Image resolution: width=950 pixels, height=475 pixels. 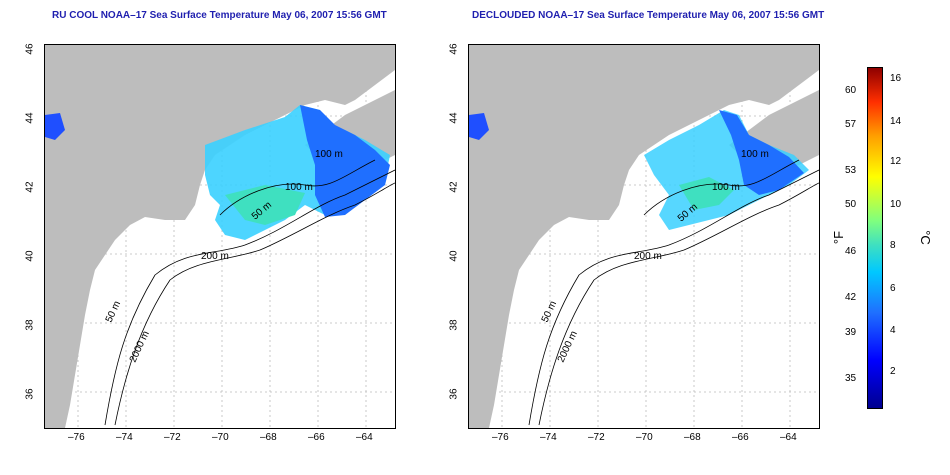 I want to click on temperature-colorbar, so click(x=875, y=238).